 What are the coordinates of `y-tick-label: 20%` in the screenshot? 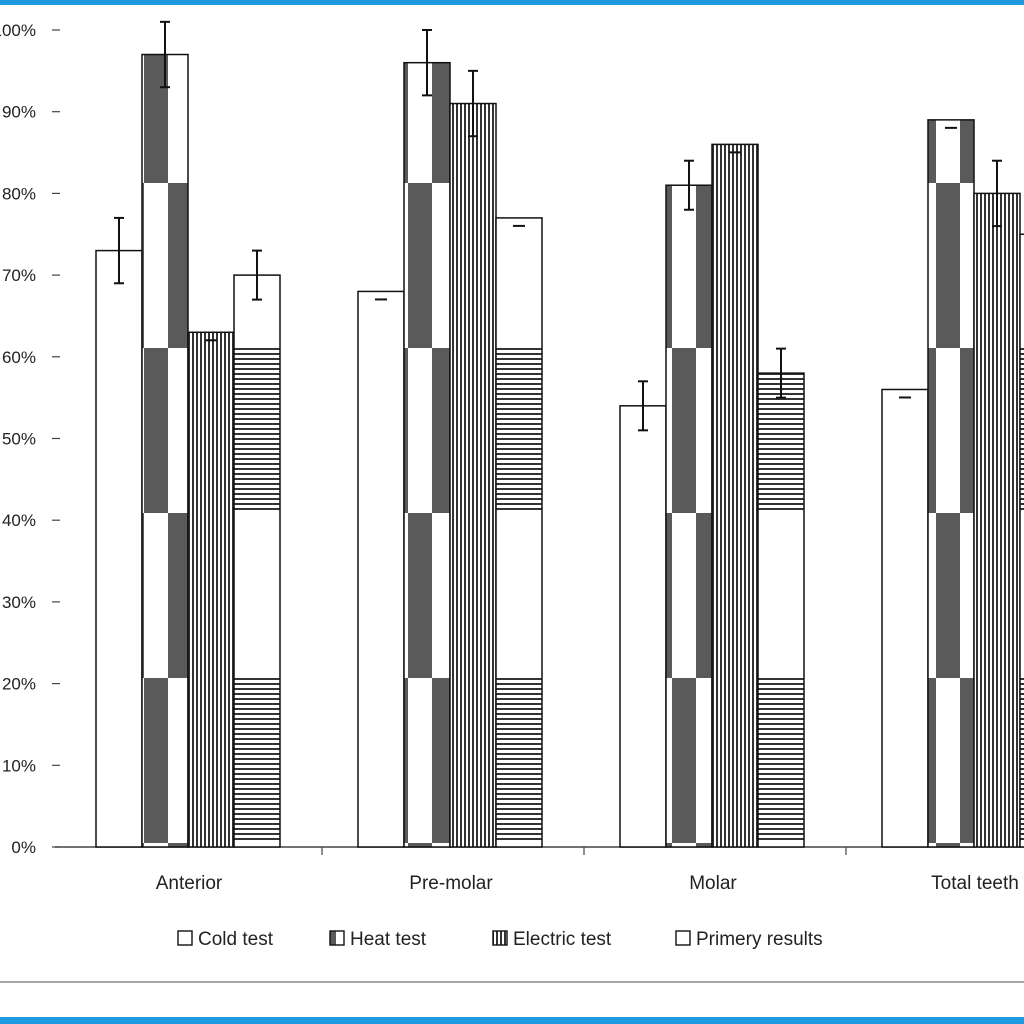 It's located at (19, 684).